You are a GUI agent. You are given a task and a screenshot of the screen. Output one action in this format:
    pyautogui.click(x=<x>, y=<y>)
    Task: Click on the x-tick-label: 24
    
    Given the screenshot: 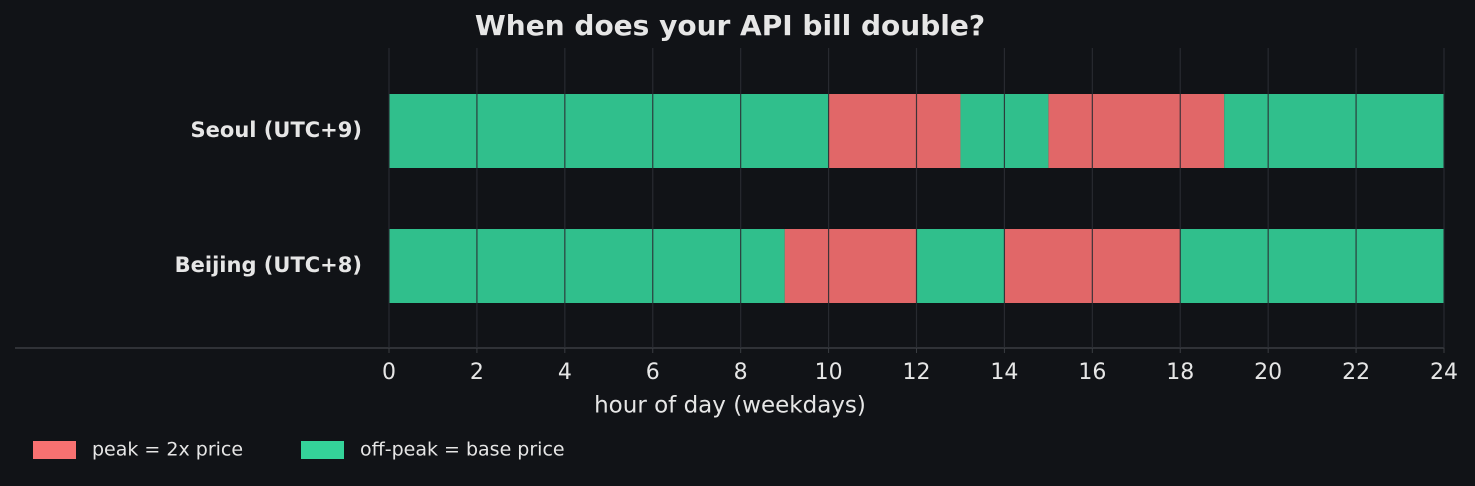 What is the action you would take?
    pyautogui.click(x=1444, y=372)
    